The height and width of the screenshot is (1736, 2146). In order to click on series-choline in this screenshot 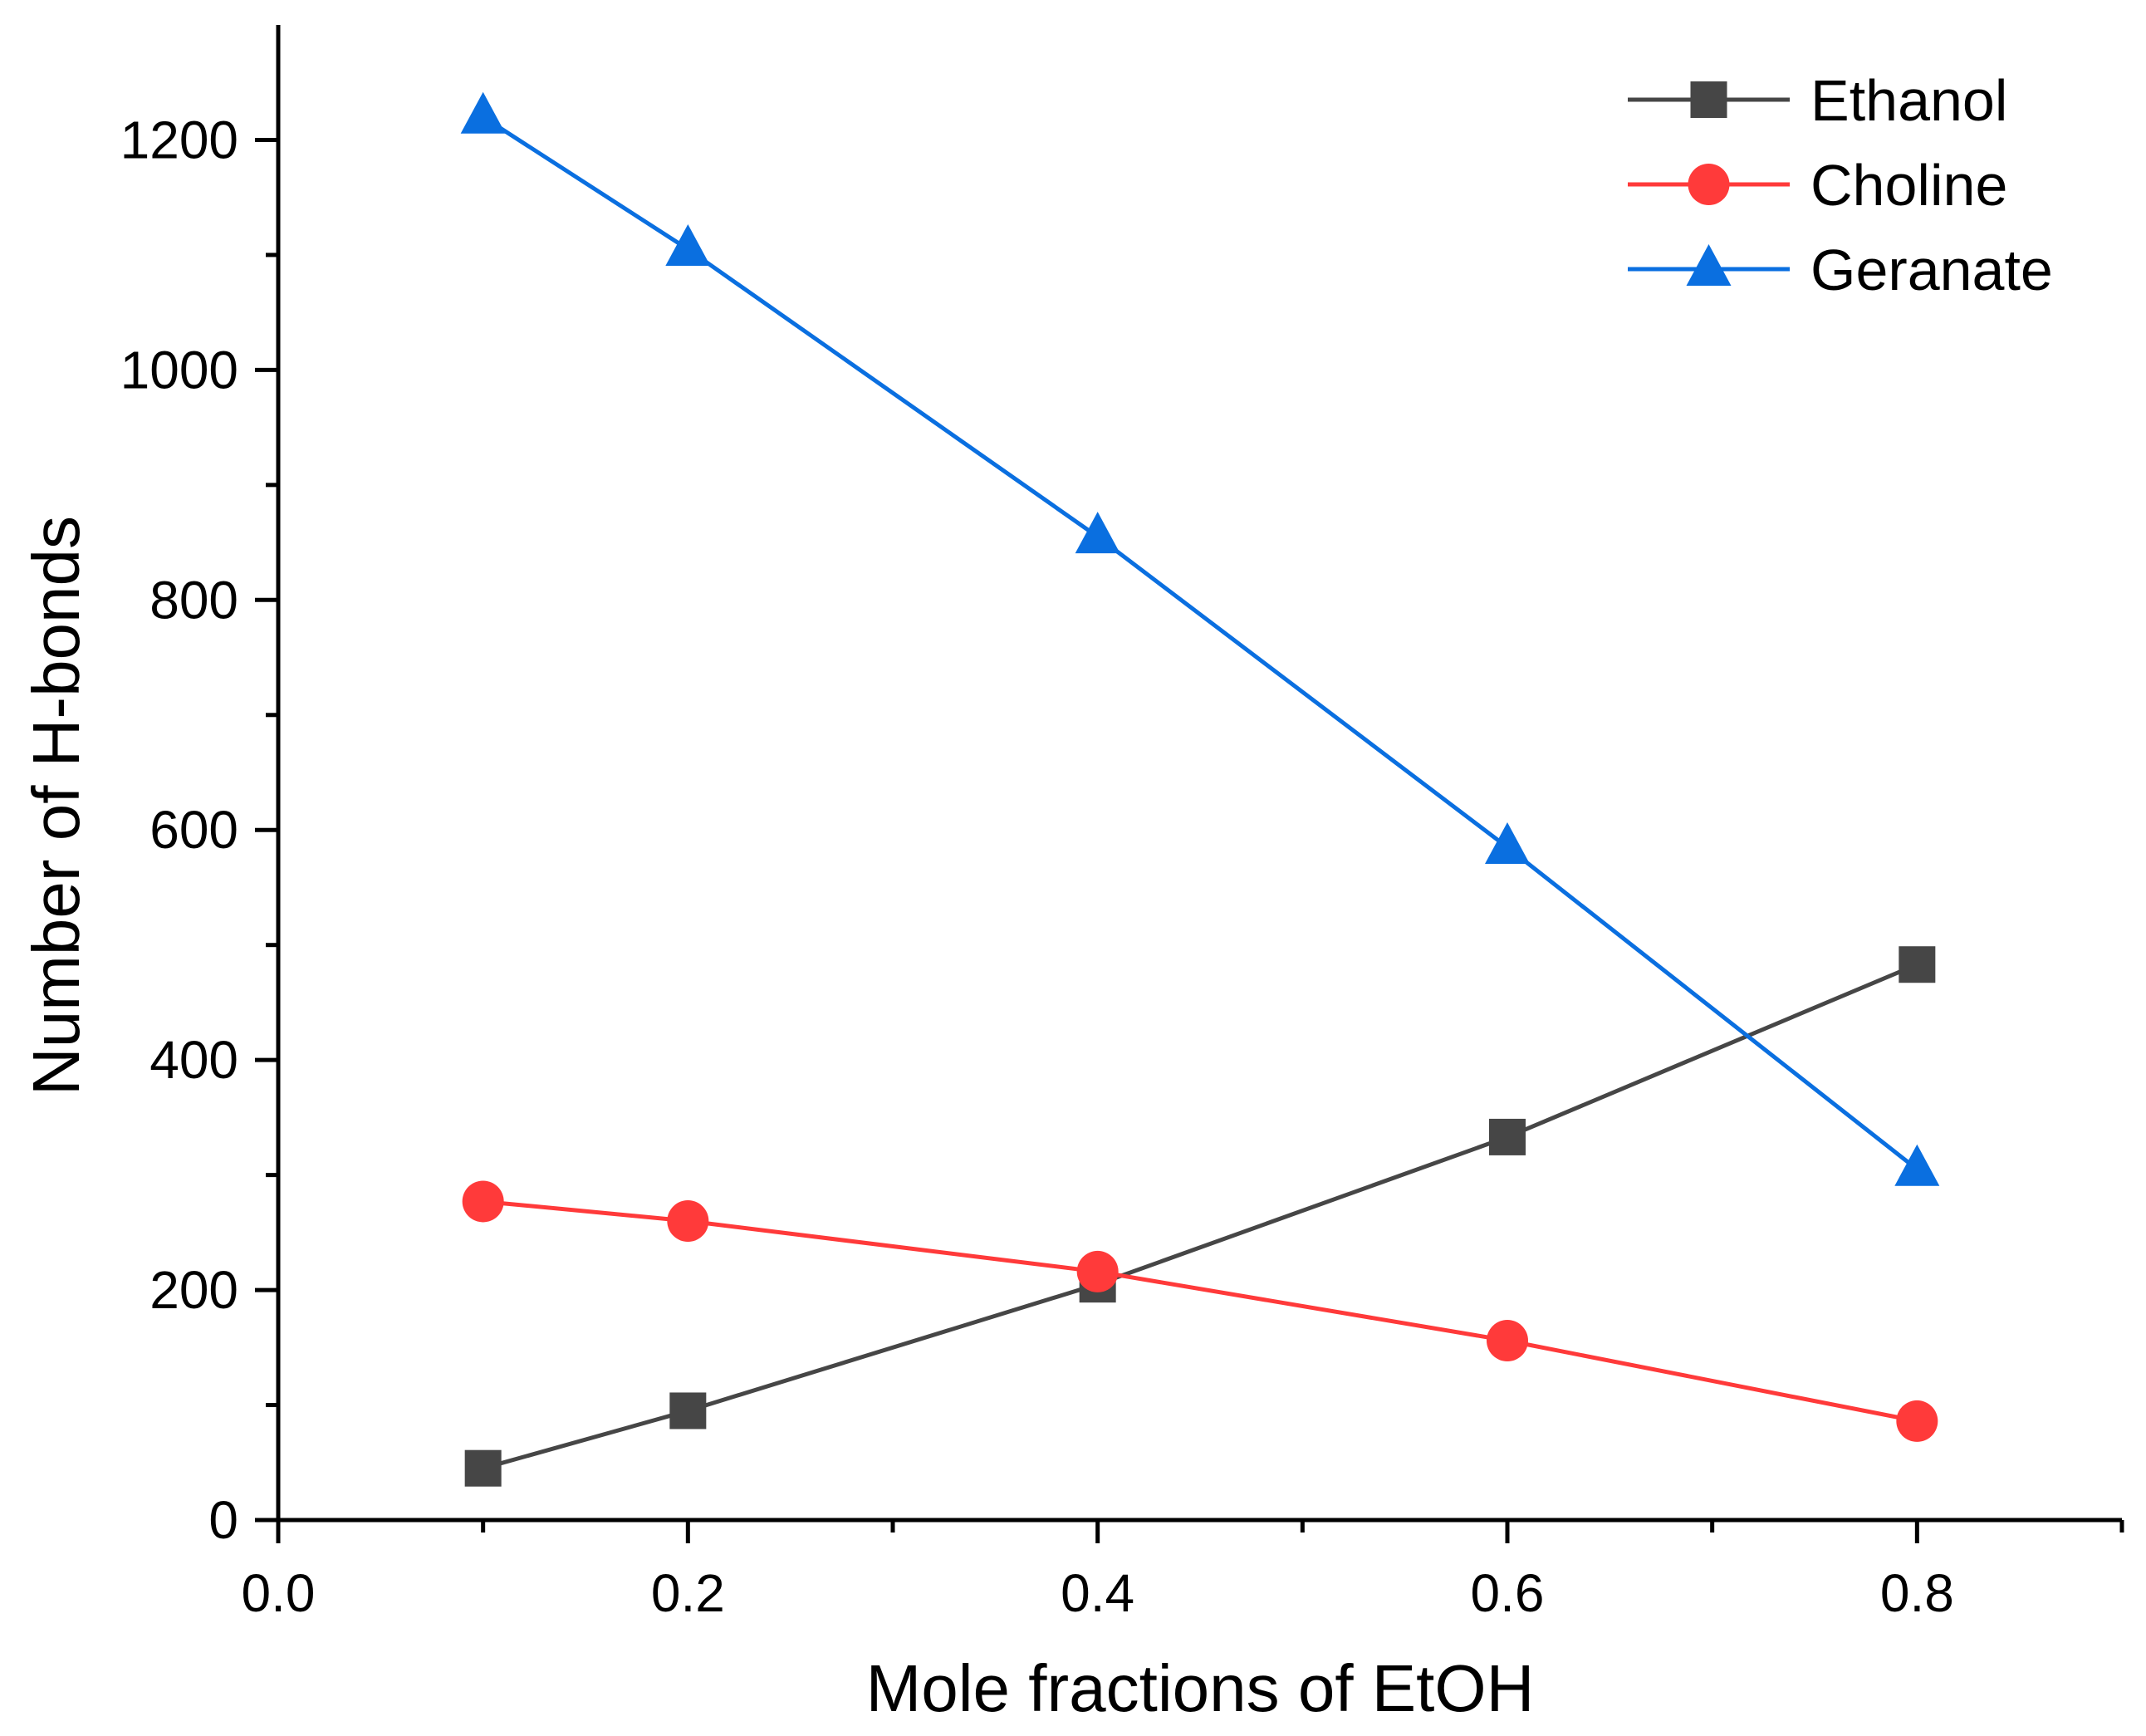, I will do `click(1200, 1311)`.